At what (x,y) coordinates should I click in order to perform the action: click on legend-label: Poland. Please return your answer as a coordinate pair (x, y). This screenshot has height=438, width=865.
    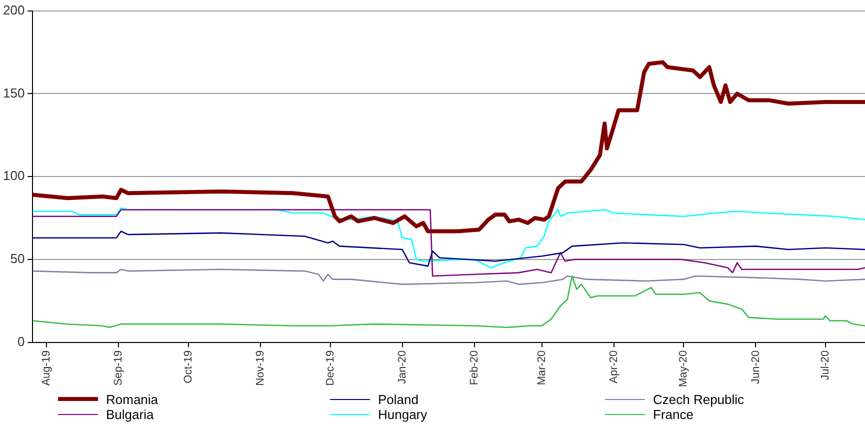
    Looking at the image, I should click on (398, 399).